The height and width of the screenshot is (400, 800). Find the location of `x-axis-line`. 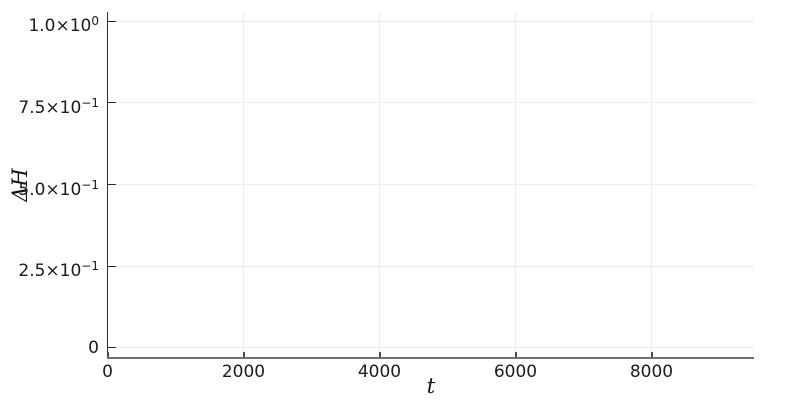

x-axis-line is located at coordinates (430, 358).